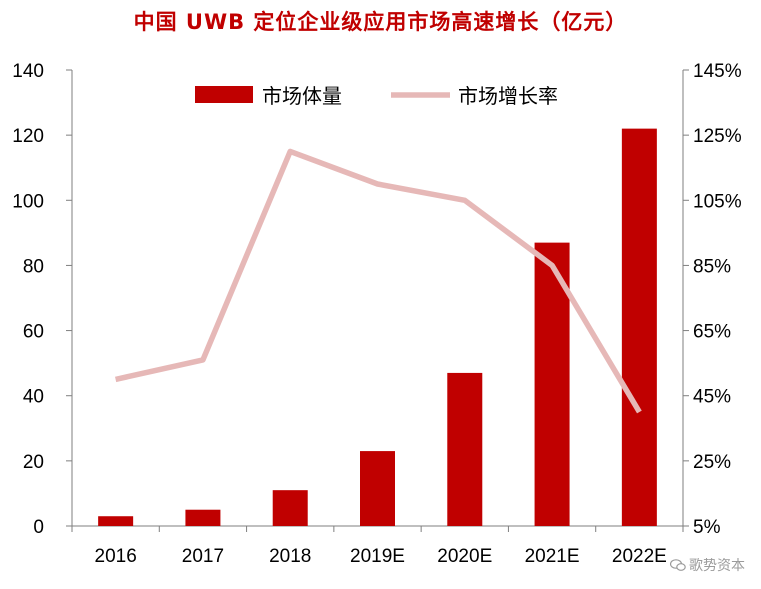 Image resolution: width=761 pixels, height=589 pixels. Describe the element at coordinates (712, 332) in the screenshot. I see `y-right-tick-label: 65%` at that location.